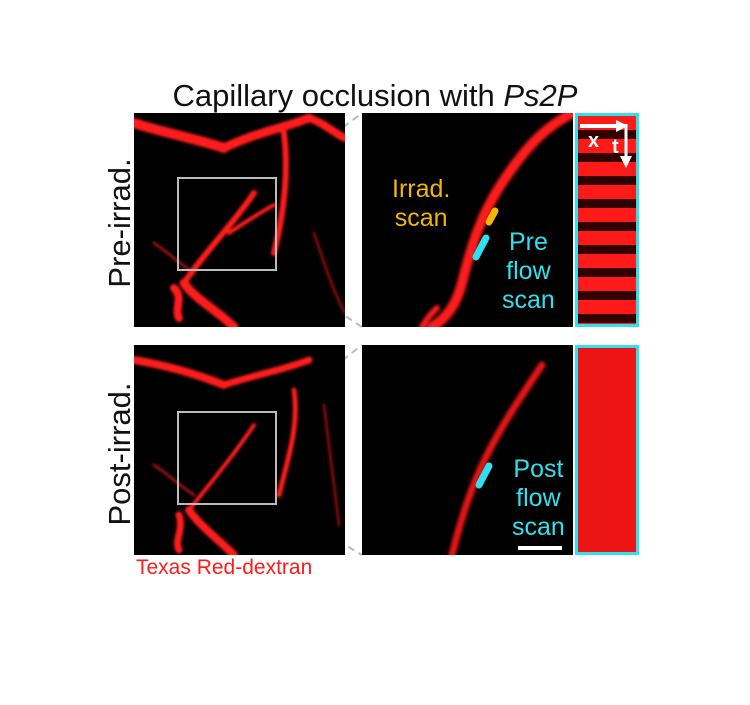 Image resolution: width=750 pixels, height=705 pixels. What do you see at coordinates (421, 203) in the screenshot?
I see `irrad-scan-label: Irrad. scan` at bounding box center [421, 203].